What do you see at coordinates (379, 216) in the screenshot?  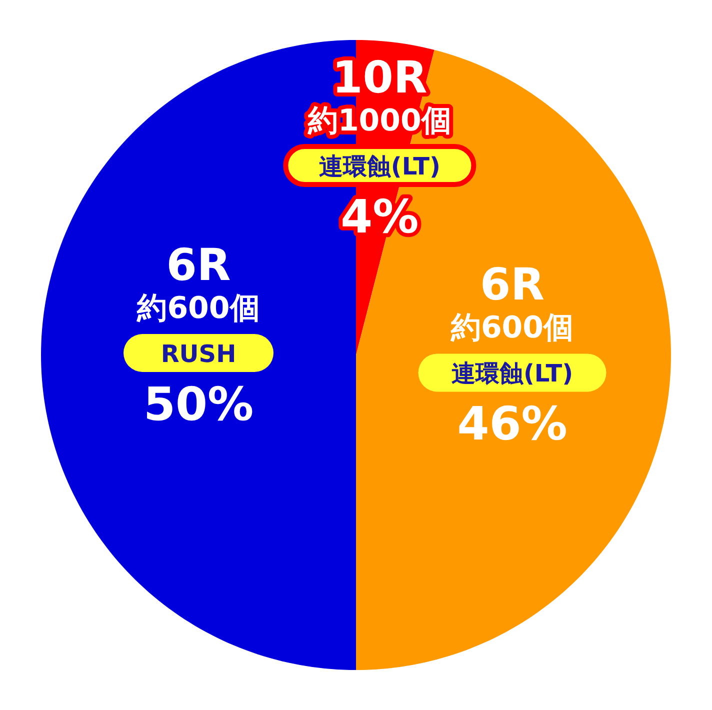 I see `data-label: 4%` at bounding box center [379, 216].